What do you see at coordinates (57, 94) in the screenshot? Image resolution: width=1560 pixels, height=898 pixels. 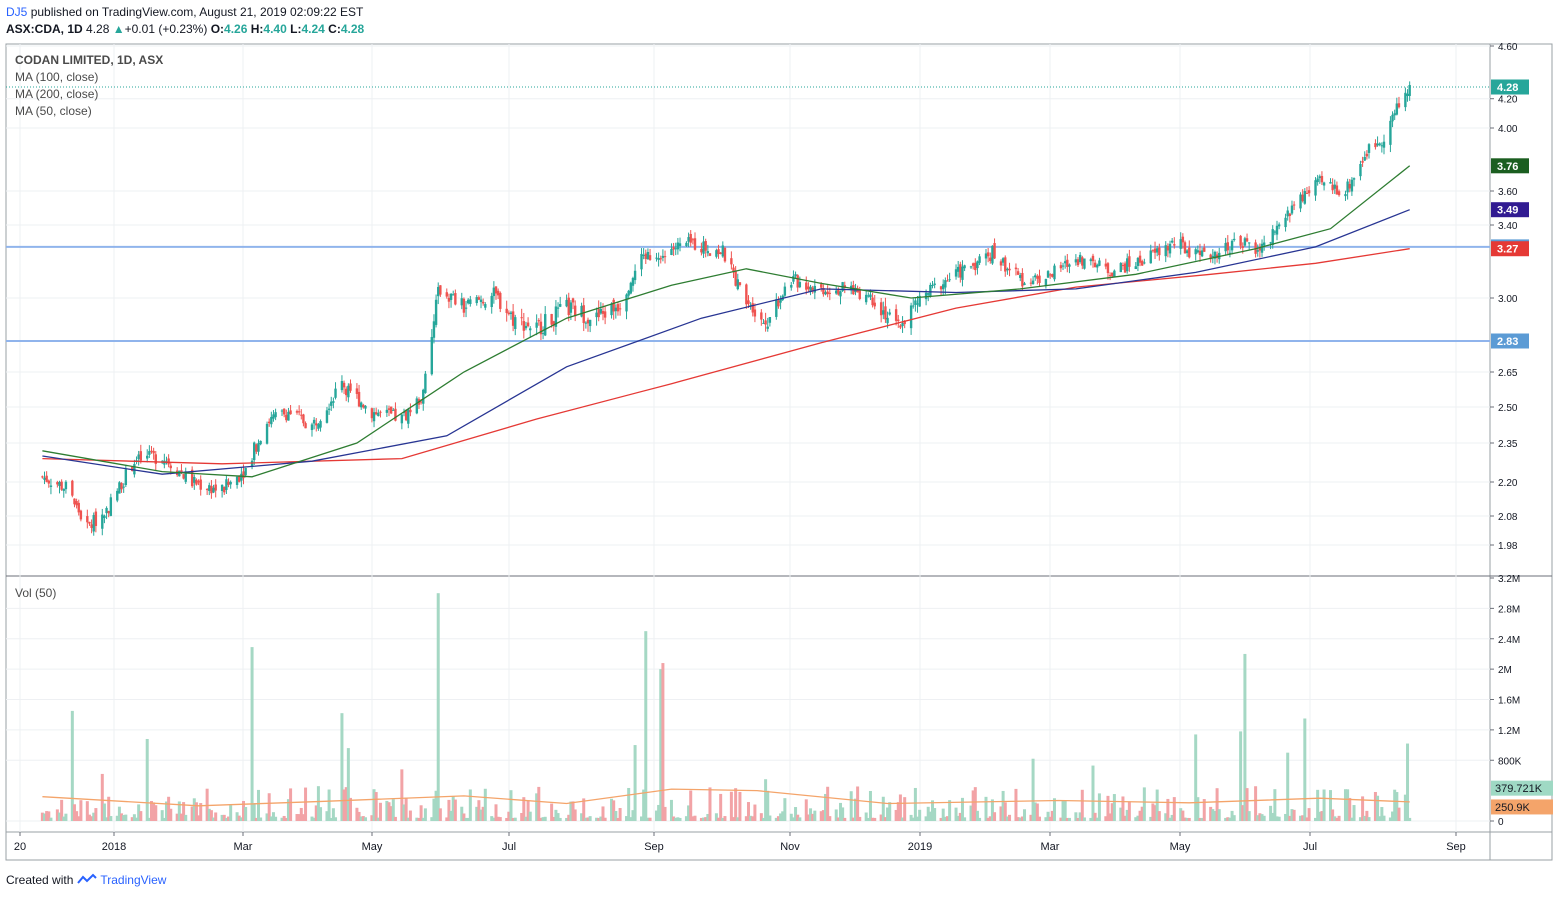 I see `legend-ma-200: MA (200, close)` at bounding box center [57, 94].